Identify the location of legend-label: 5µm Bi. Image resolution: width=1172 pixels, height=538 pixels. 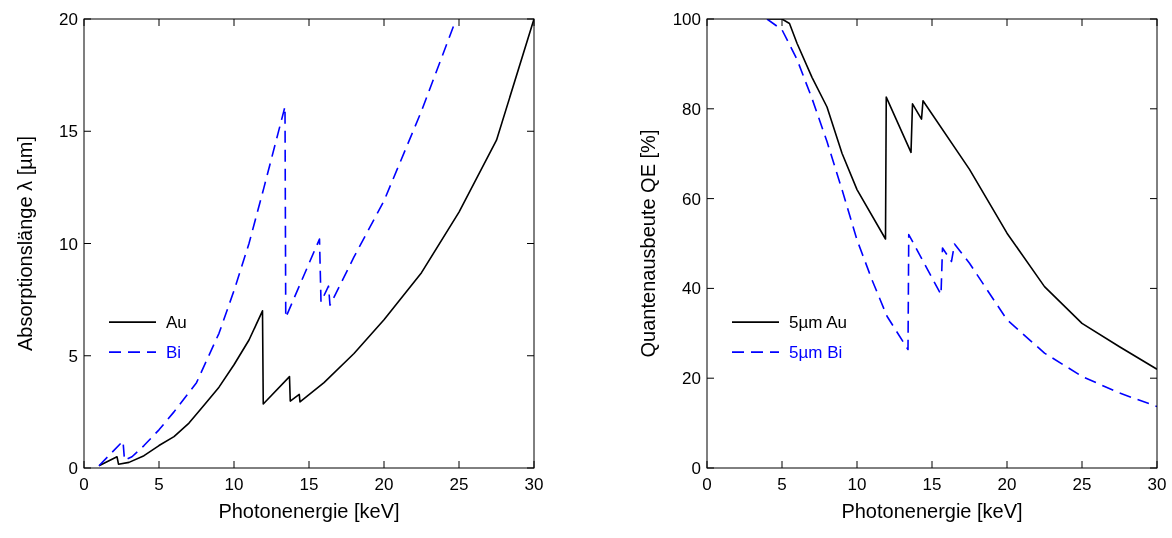
(816, 353).